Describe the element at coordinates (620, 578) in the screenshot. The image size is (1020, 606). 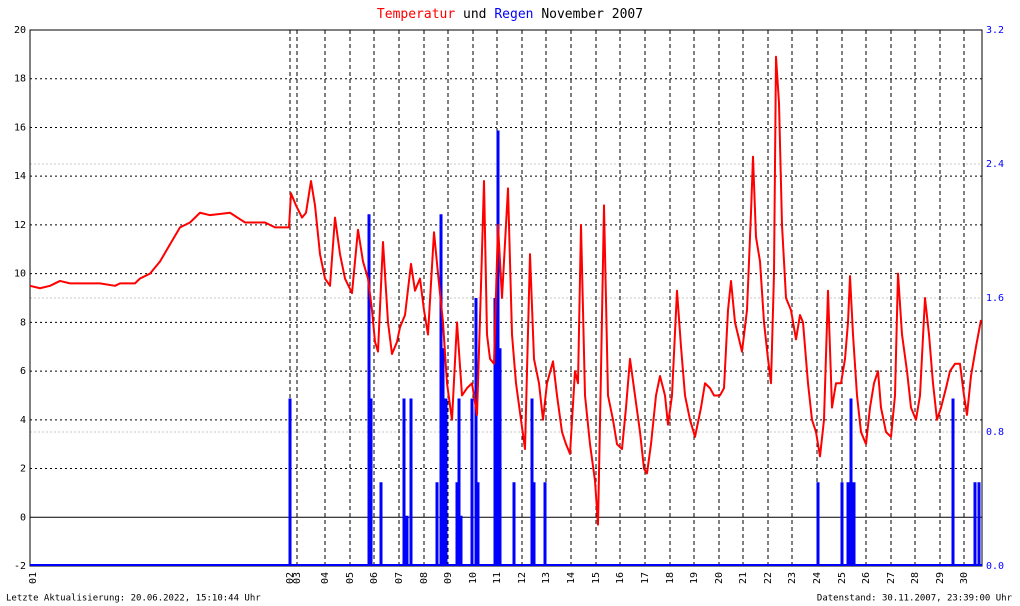
I see `x-tick-label: 16` at that location.